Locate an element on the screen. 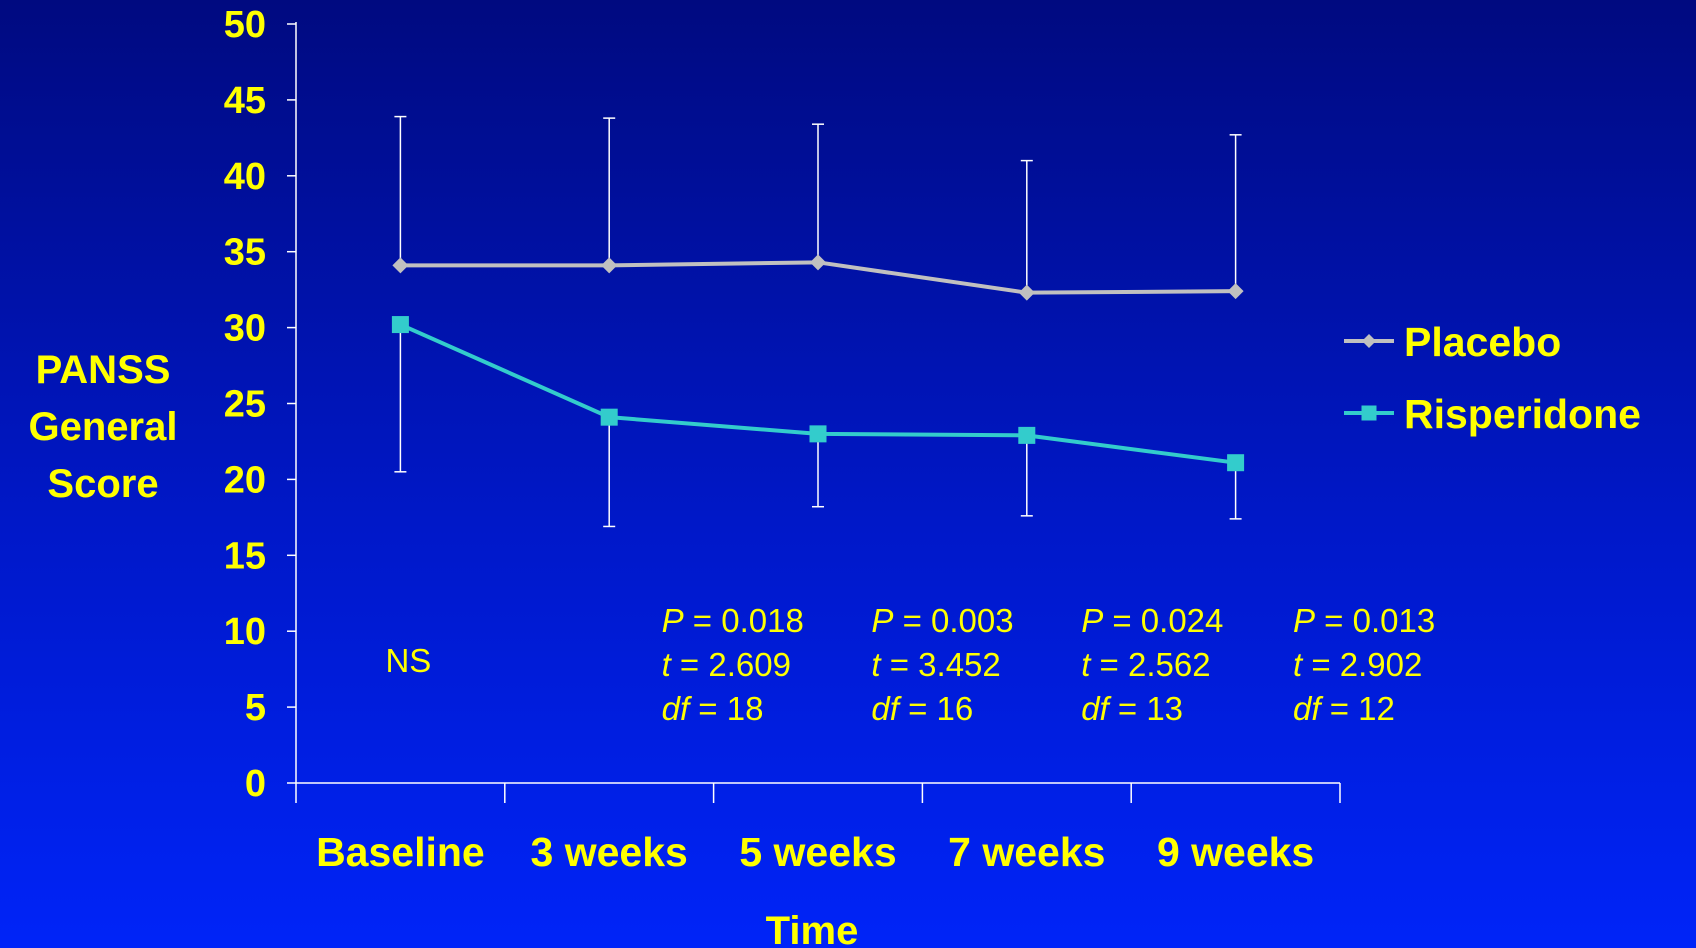 Image resolution: width=1696 pixels, height=948 pixels. x-tick-label: 9 weeks is located at coordinates (1235, 852).